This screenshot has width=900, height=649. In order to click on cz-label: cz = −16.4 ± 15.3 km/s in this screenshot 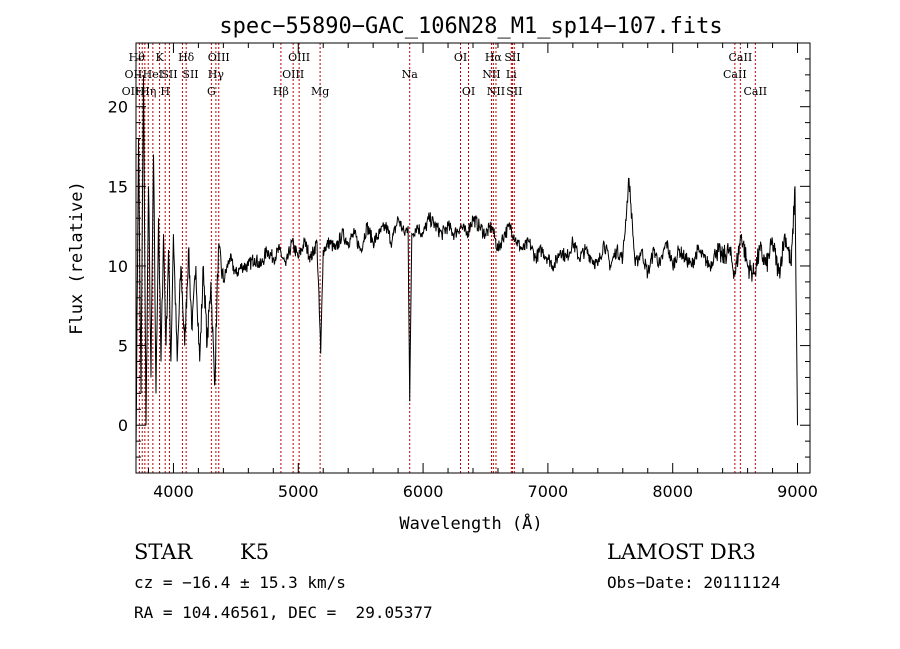, I will do `click(240, 582)`.